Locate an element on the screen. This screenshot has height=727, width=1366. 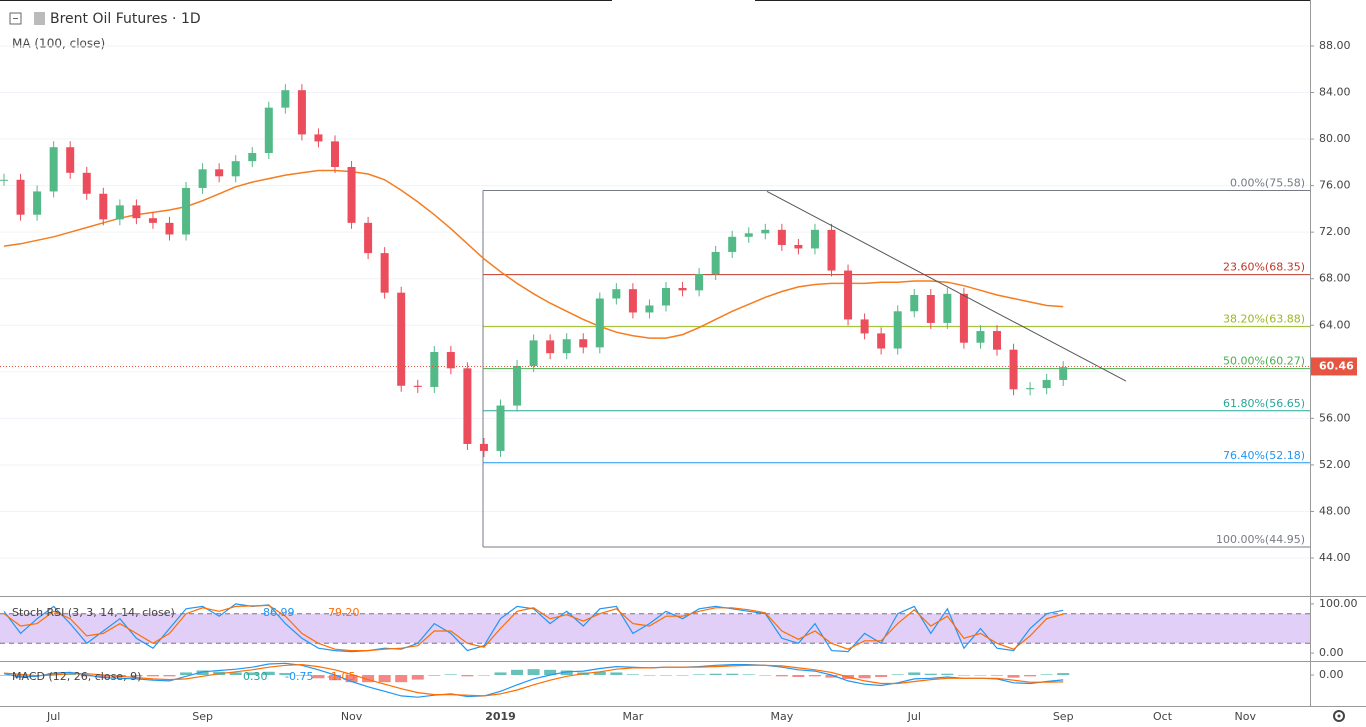
y-tick-label: 72.00 is located at coordinates (1335, 231).